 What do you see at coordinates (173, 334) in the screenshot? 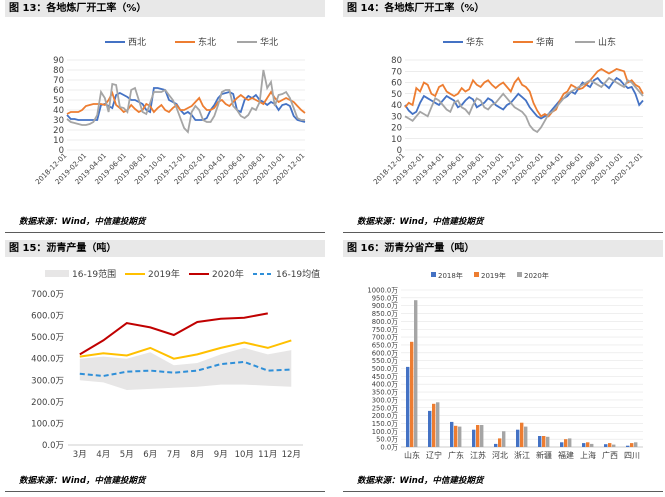
I see `fig15-series-1-line` at bounding box center [173, 334].